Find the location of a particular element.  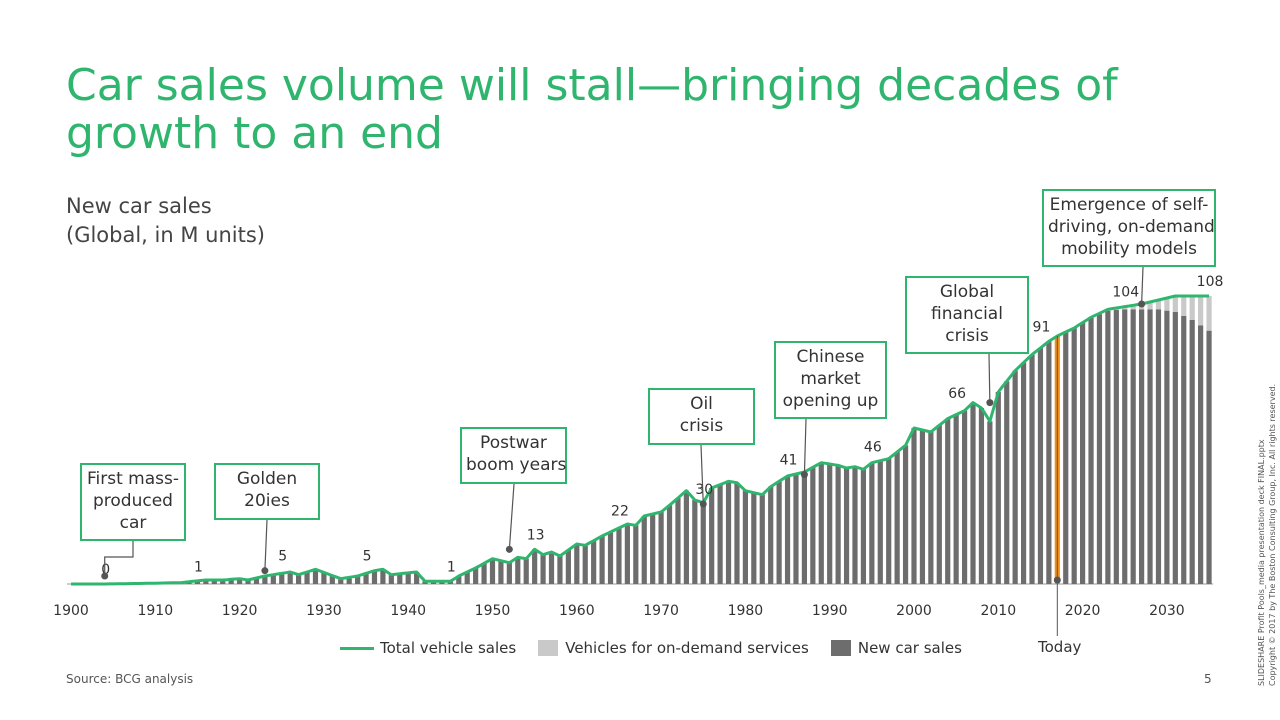

legend-swatch-on-demand is located at coordinates (548, 648).